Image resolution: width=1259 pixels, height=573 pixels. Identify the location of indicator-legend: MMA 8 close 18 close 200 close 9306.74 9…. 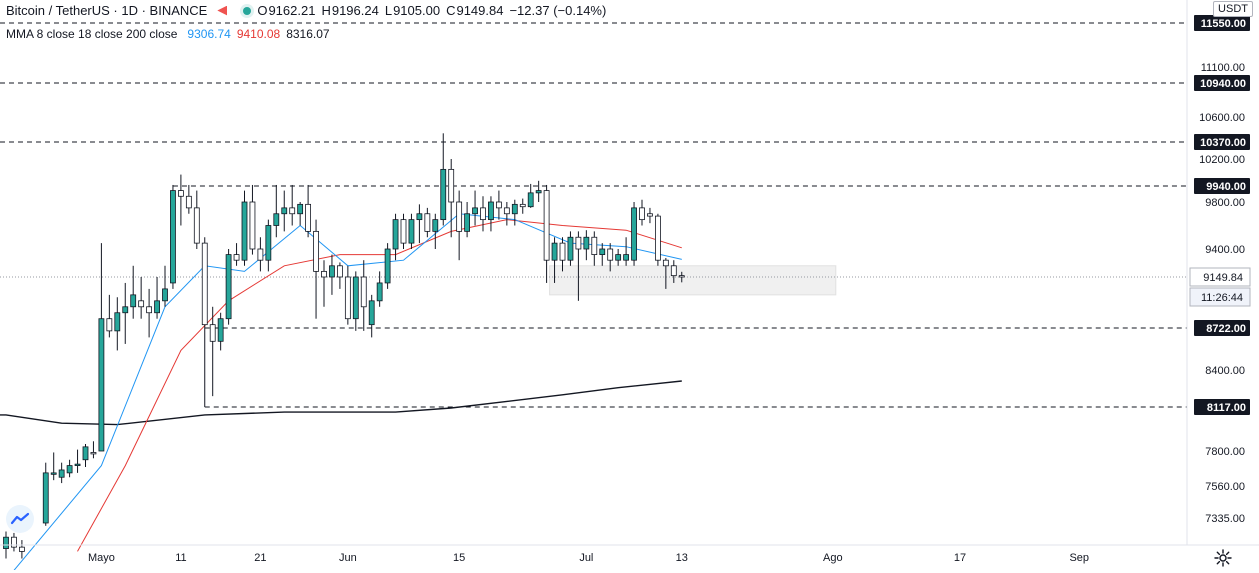
(171, 34).